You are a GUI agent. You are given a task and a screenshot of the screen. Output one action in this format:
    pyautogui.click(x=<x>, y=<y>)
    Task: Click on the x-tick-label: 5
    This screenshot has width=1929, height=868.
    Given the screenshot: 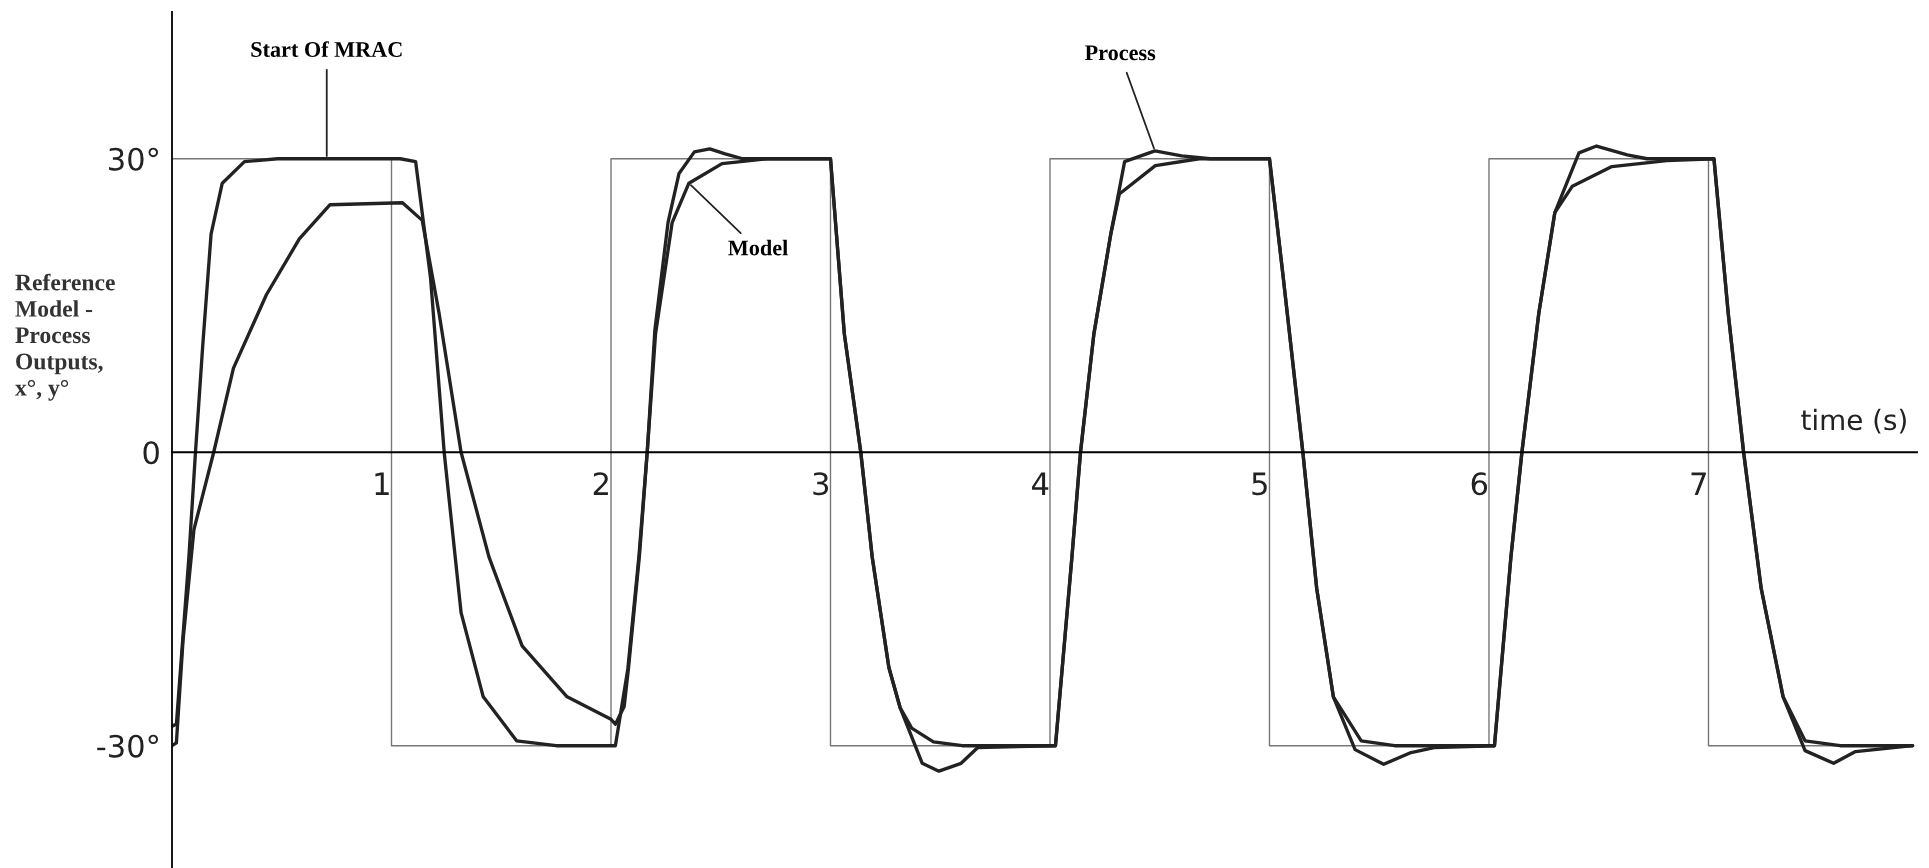 What is the action you would take?
    pyautogui.click(x=1259, y=484)
    